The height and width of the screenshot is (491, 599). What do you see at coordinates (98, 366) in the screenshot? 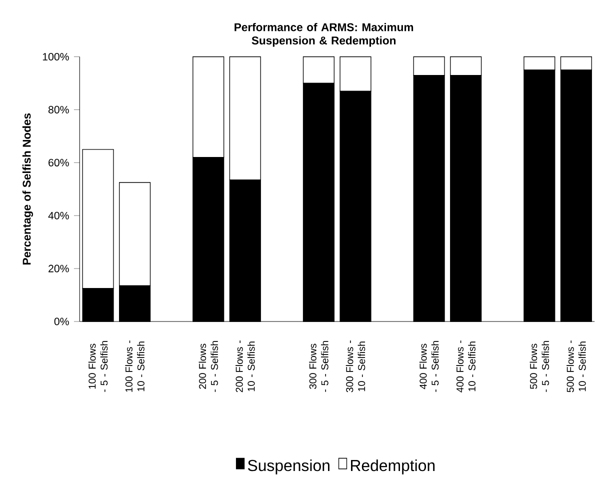
I see `x-tick-label: 100 Flows - 5 - Selfish` at bounding box center [98, 366].